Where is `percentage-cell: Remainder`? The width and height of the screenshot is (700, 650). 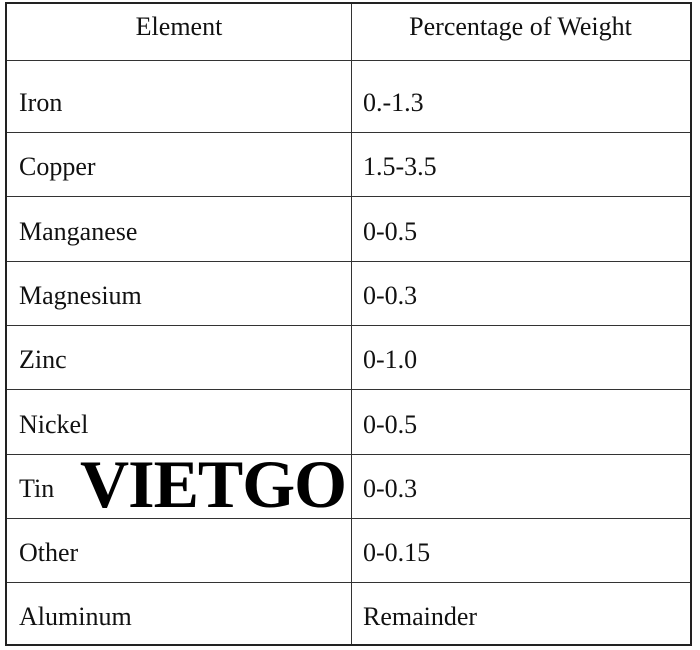 percentage-cell: Remainder is located at coordinates (420, 617).